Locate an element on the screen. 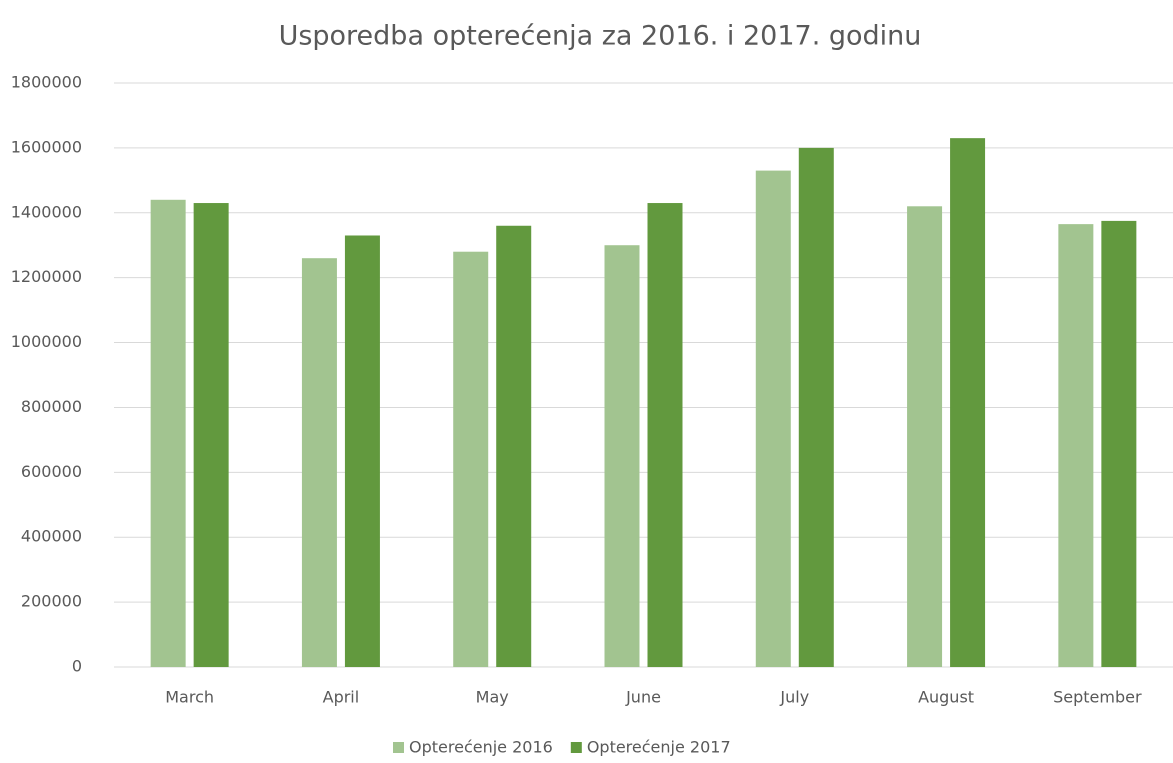 The image size is (1173, 763). y-tick-label: 1000000 is located at coordinates (46, 341).